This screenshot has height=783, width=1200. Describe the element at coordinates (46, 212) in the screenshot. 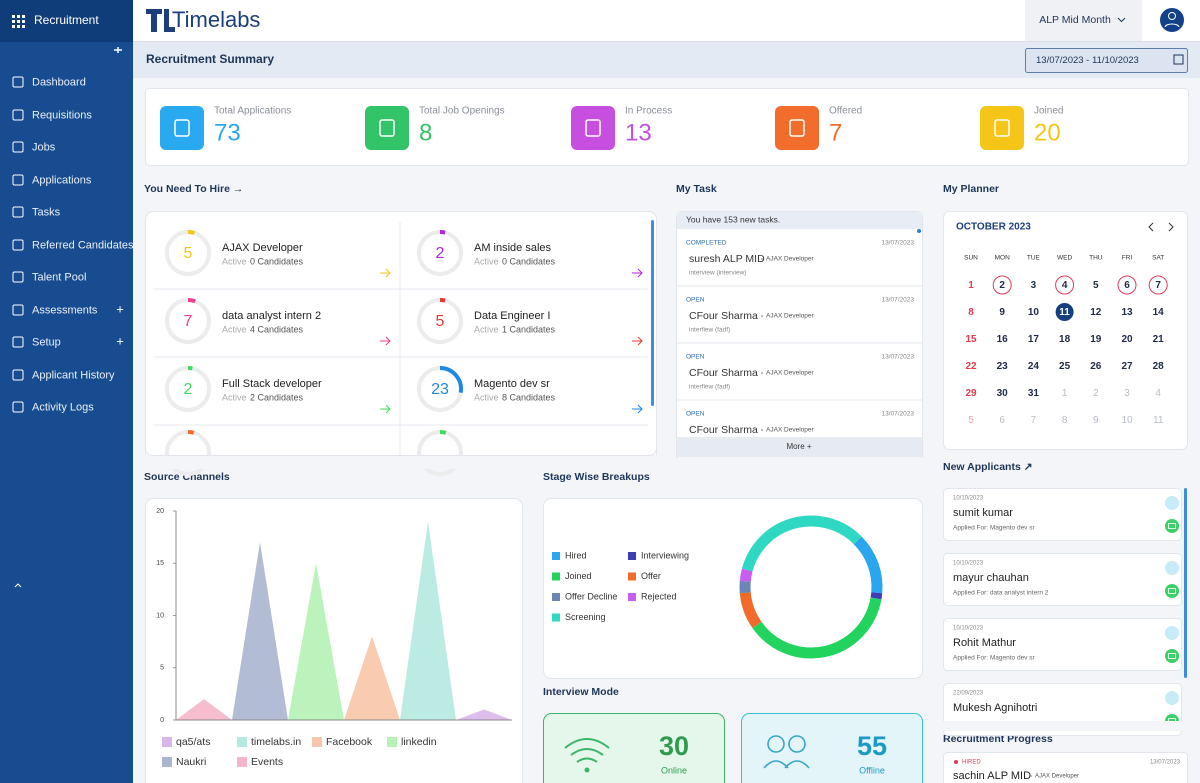

I see `nav-item: Tasks` at that location.